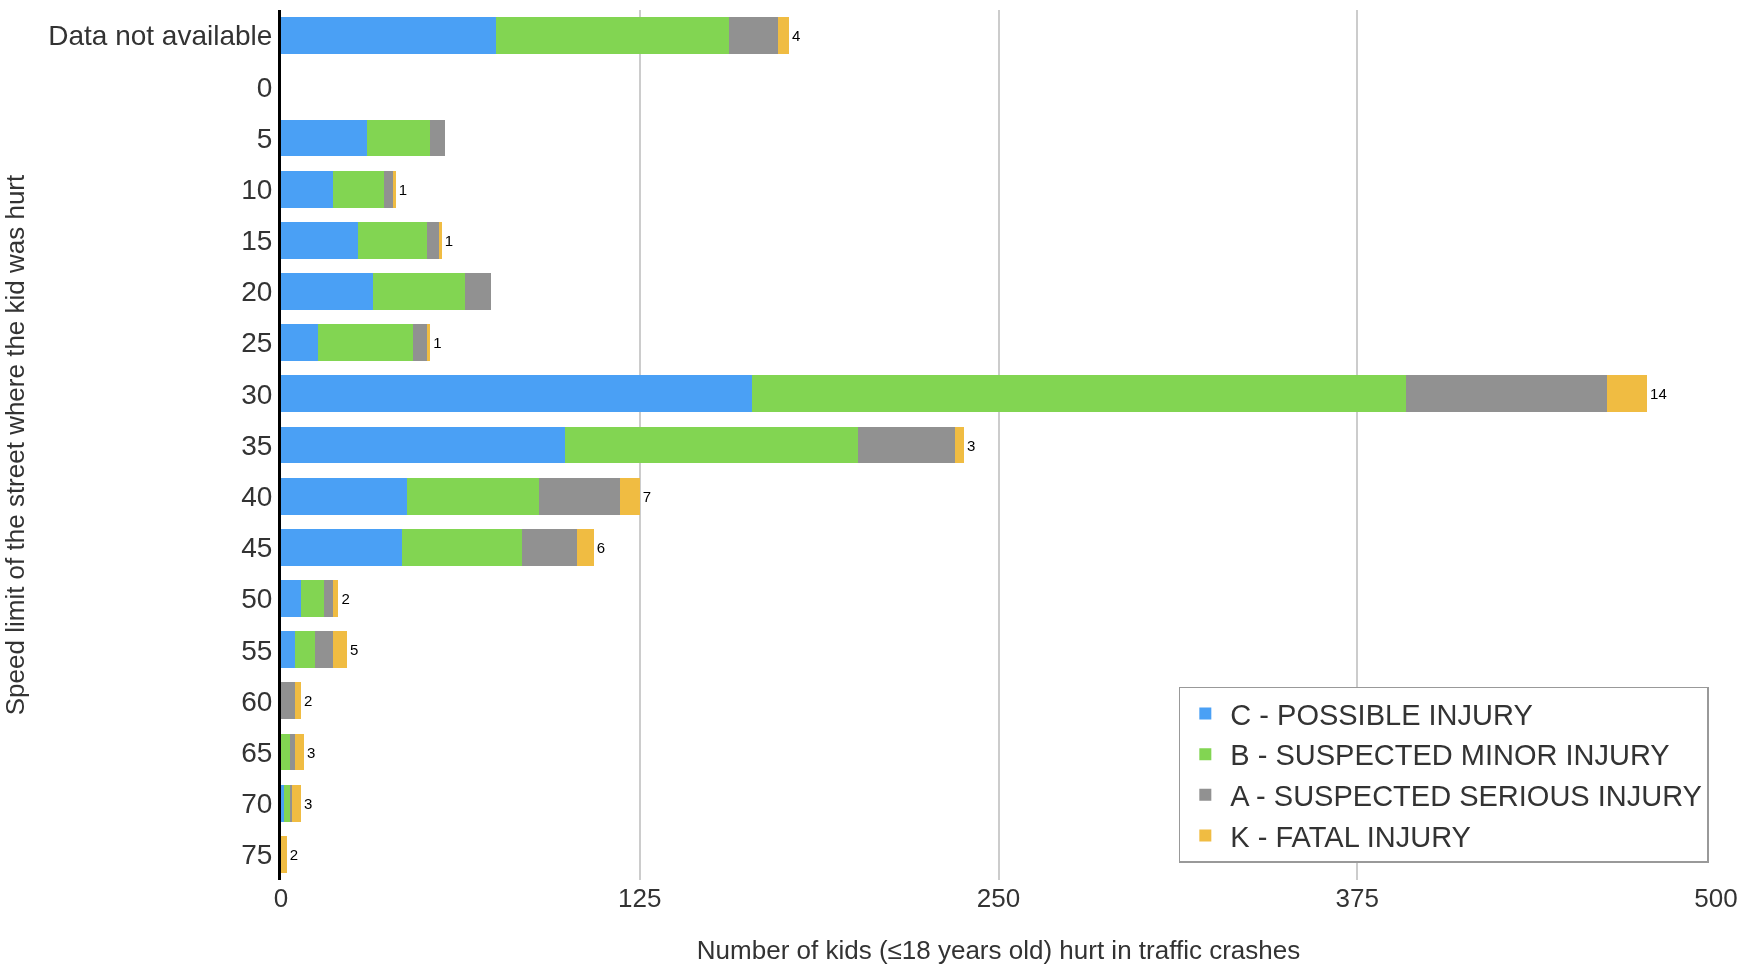 The image size is (1756, 969). I want to click on y-tick-label: 5, so click(264, 138).